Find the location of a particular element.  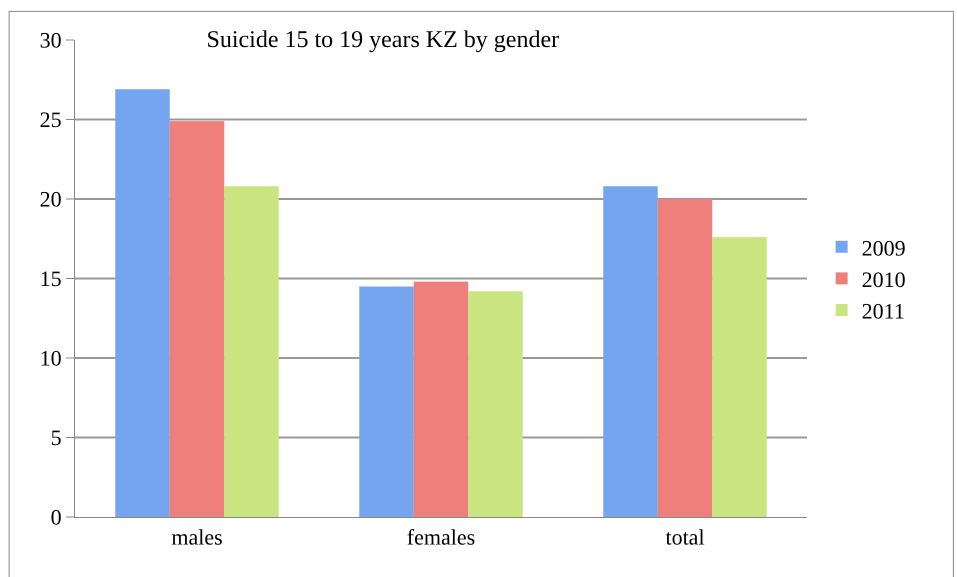

y-tick-label: 10 is located at coordinates (51, 358).